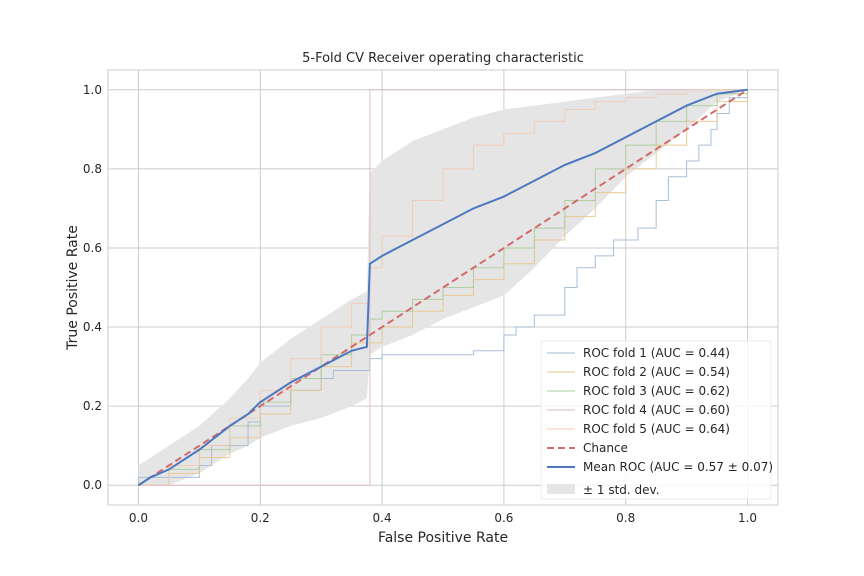 This screenshot has width=864, height=576. I want to click on legend-label: Chance, so click(605, 448).